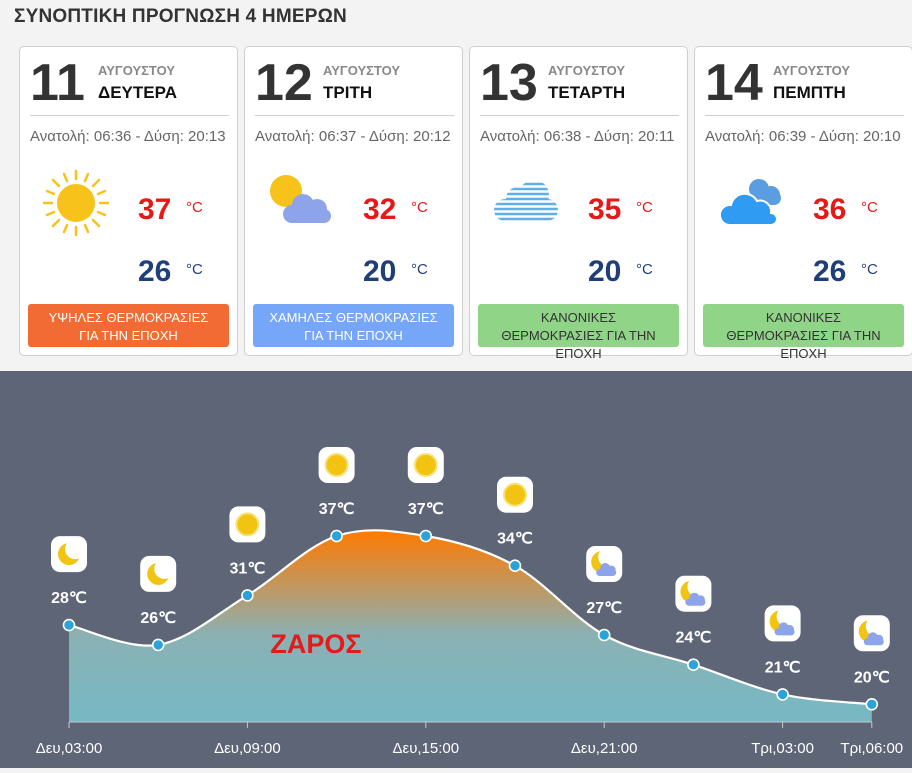 The width and height of the screenshot is (912, 773). What do you see at coordinates (180, 16) in the screenshot?
I see `page-title: ΣΥΝΟΠΤΙΚΗ ΠΡΟΓΝΩΣΗ 4 ΗΜΕΡΩΝ` at bounding box center [180, 16].